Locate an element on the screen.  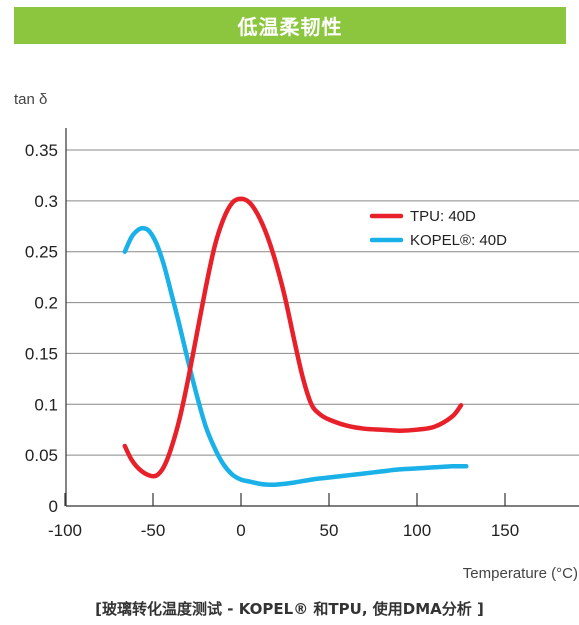
y-tick-label: 0.15 is located at coordinates (41, 353).